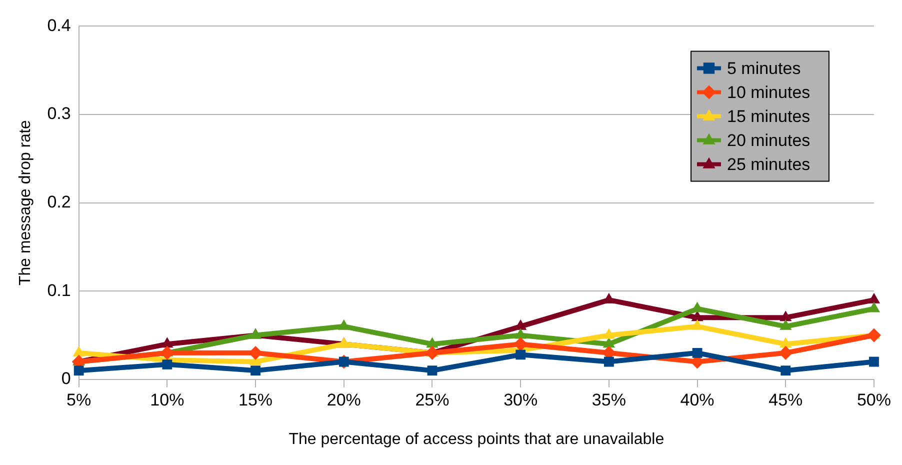 The width and height of the screenshot is (902, 465). Describe the element at coordinates (59, 114) in the screenshot. I see `y-tick-label: 0.3` at that location.